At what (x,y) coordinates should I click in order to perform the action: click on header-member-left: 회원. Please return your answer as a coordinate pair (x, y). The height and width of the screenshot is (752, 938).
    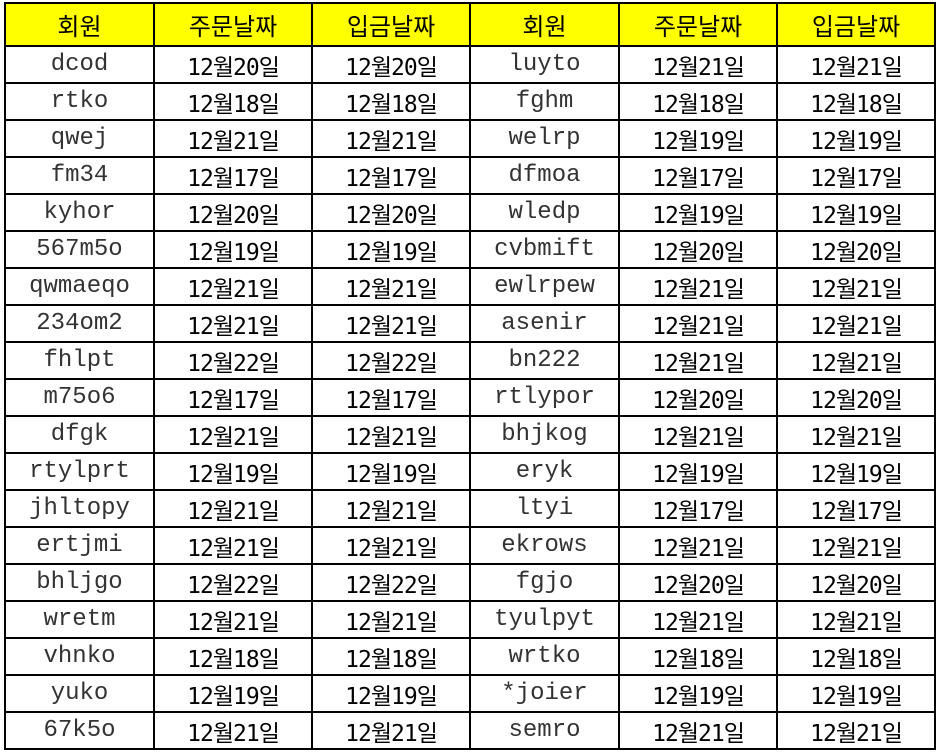
    Looking at the image, I should click on (79, 24).